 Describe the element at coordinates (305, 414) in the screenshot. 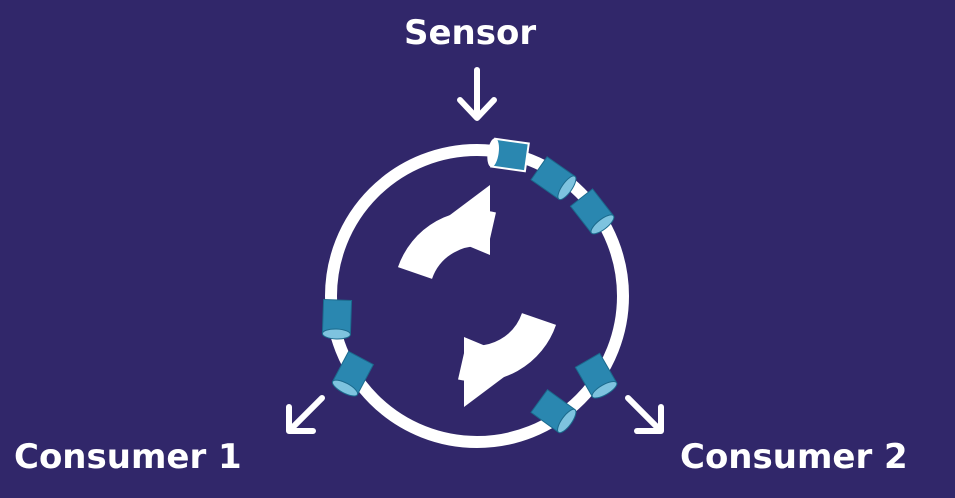

I see `consumer1-arrow-icon` at that location.